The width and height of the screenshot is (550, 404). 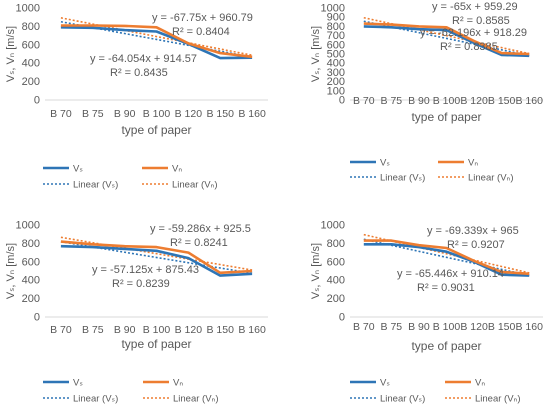 I want to click on trendline-equation: y = -64.054x + 914.57, so click(x=143, y=59).